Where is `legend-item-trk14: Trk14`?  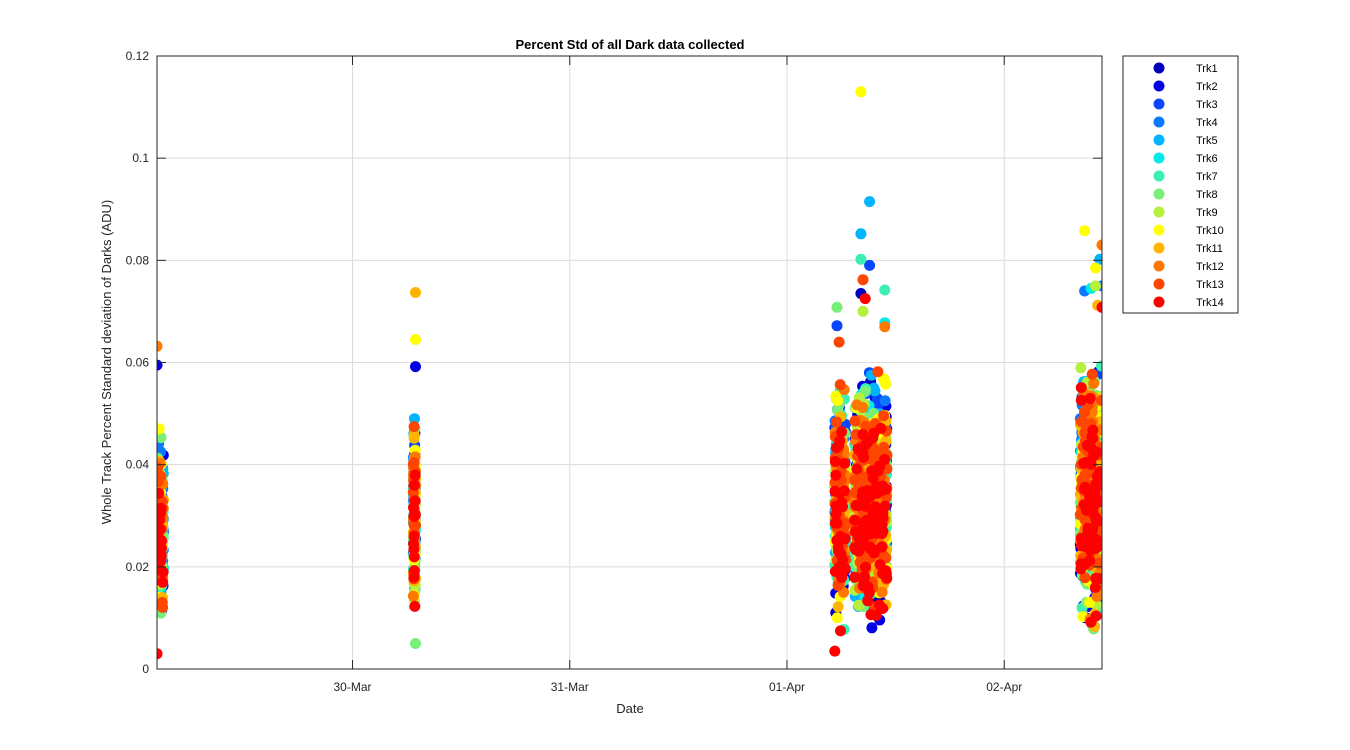 legend-item-trk14: Trk14 is located at coordinates (1188, 302).